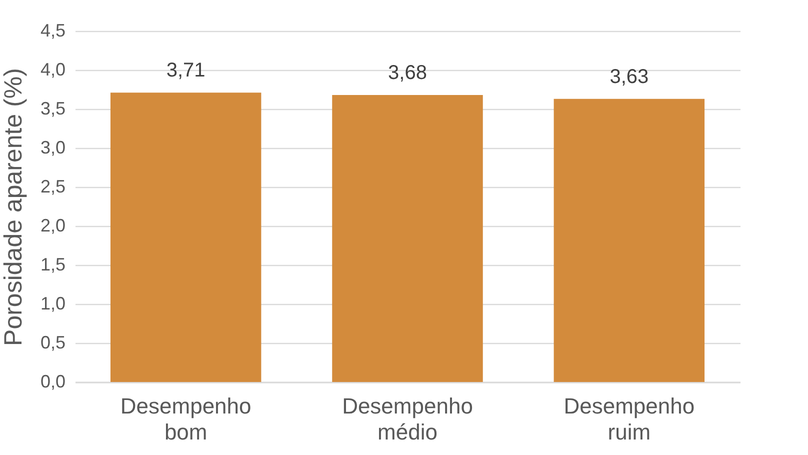  What do you see at coordinates (53, 30) in the screenshot?
I see `y-tick-label: 4,5` at bounding box center [53, 30].